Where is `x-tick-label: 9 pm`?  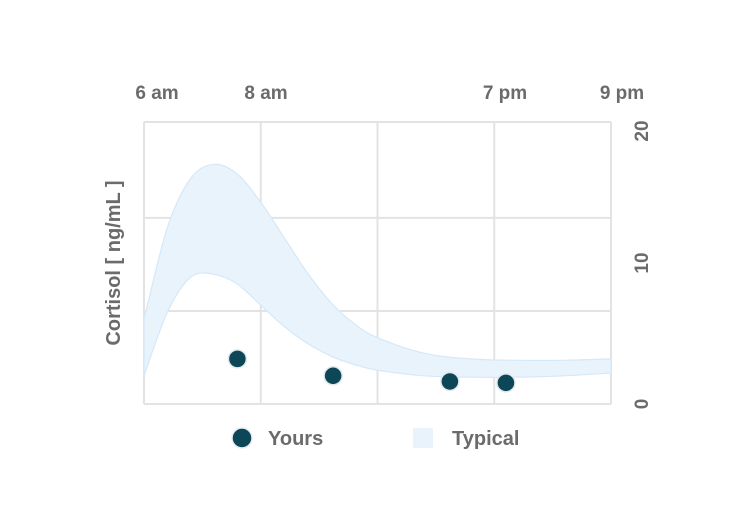
x-tick-label: 9 pm is located at coordinates (622, 93).